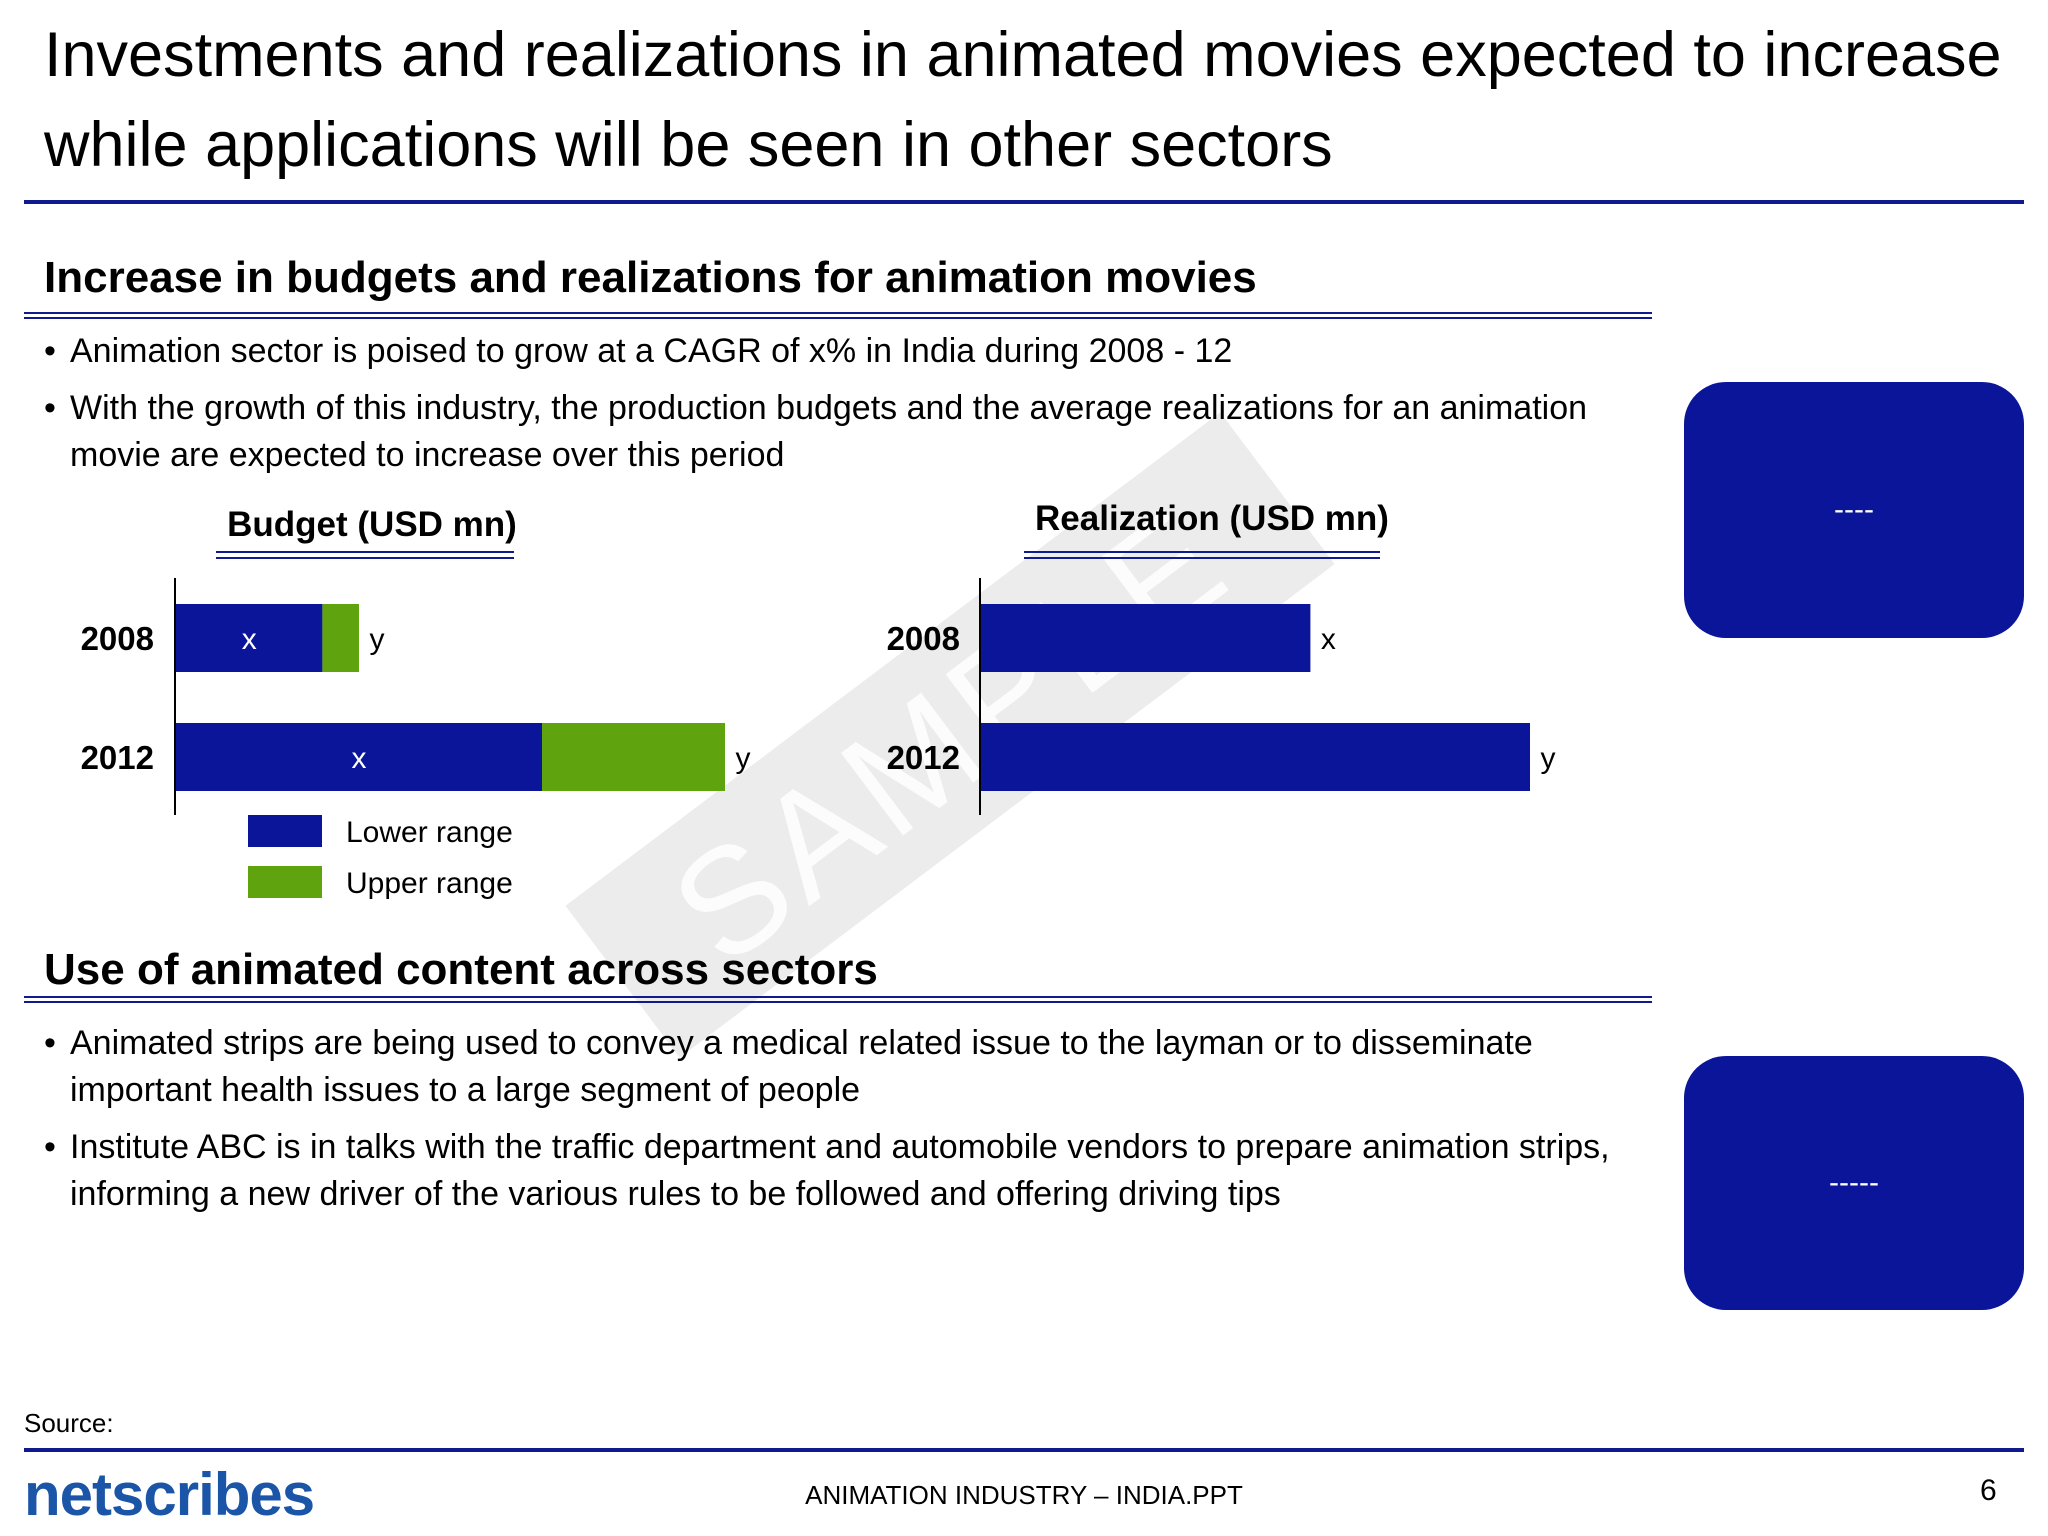 The image size is (2048, 1536). I want to click on legend-label-lower: Lower range, so click(429, 832).